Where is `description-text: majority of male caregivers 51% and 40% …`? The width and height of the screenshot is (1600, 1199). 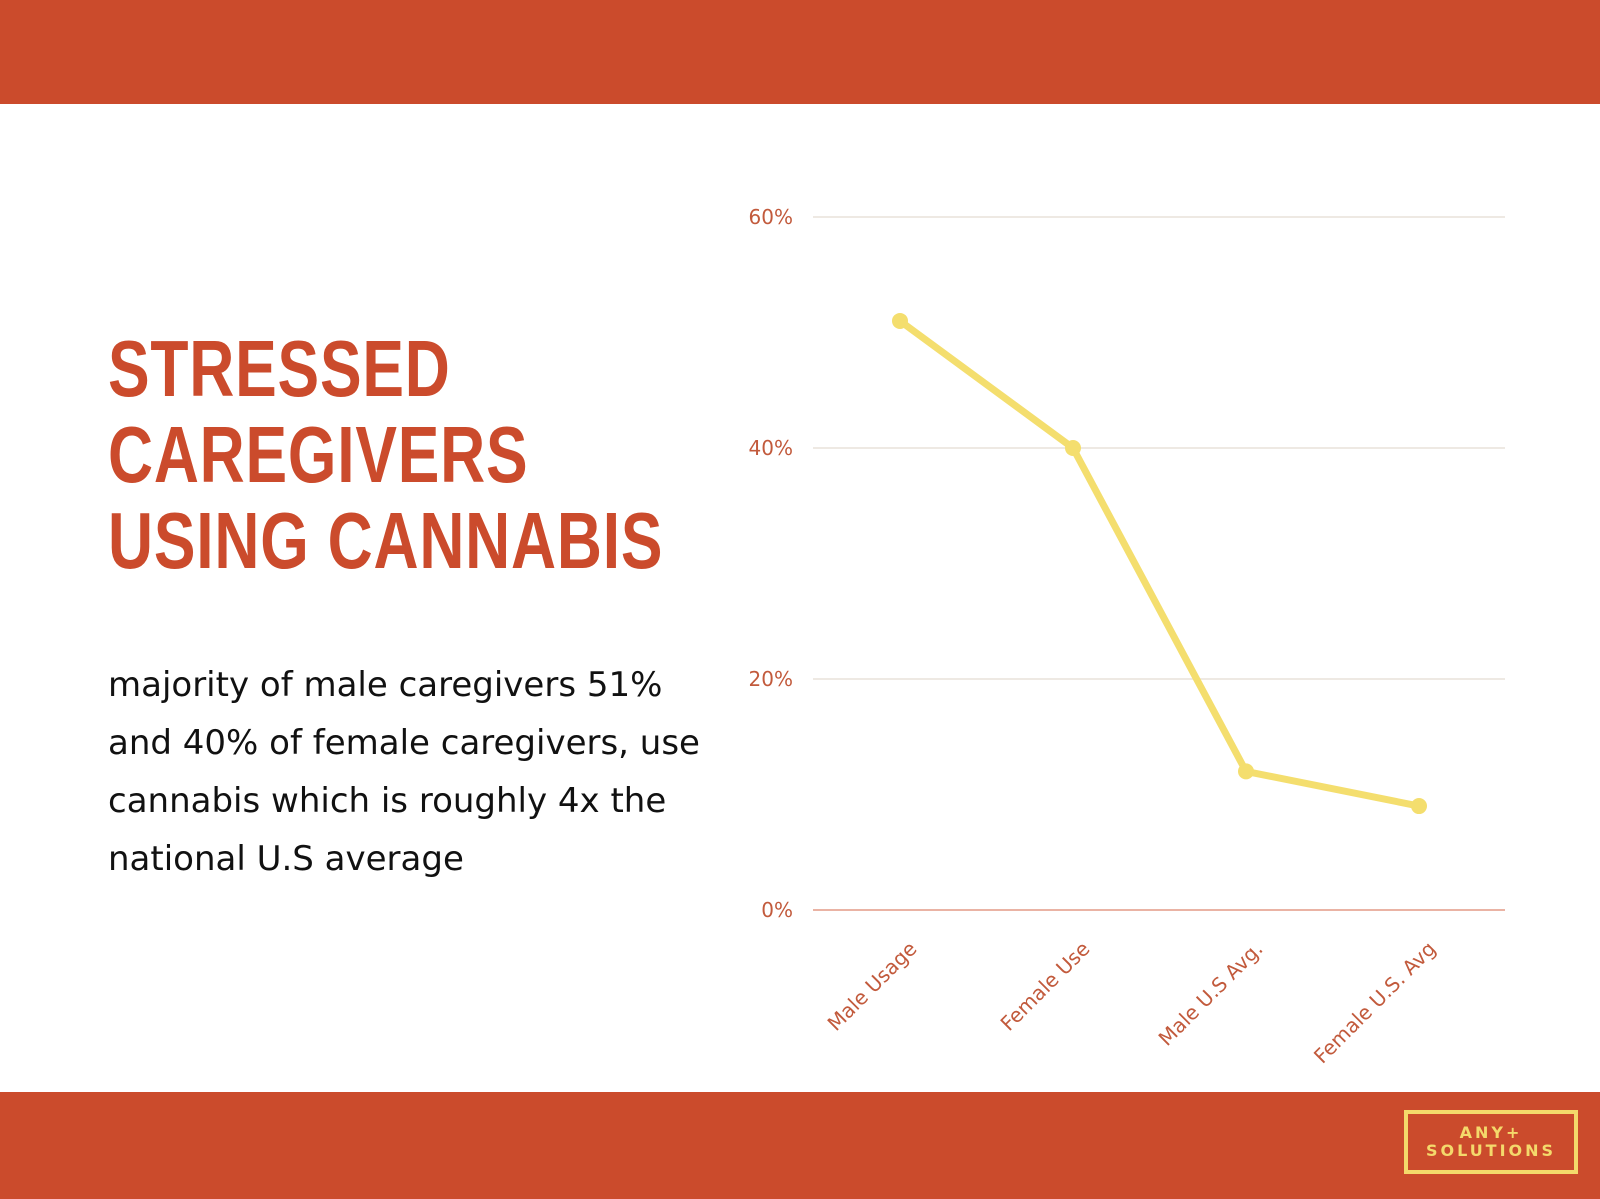
description-text: majority of male caregivers 51% and 40% … is located at coordinates (404, 772).